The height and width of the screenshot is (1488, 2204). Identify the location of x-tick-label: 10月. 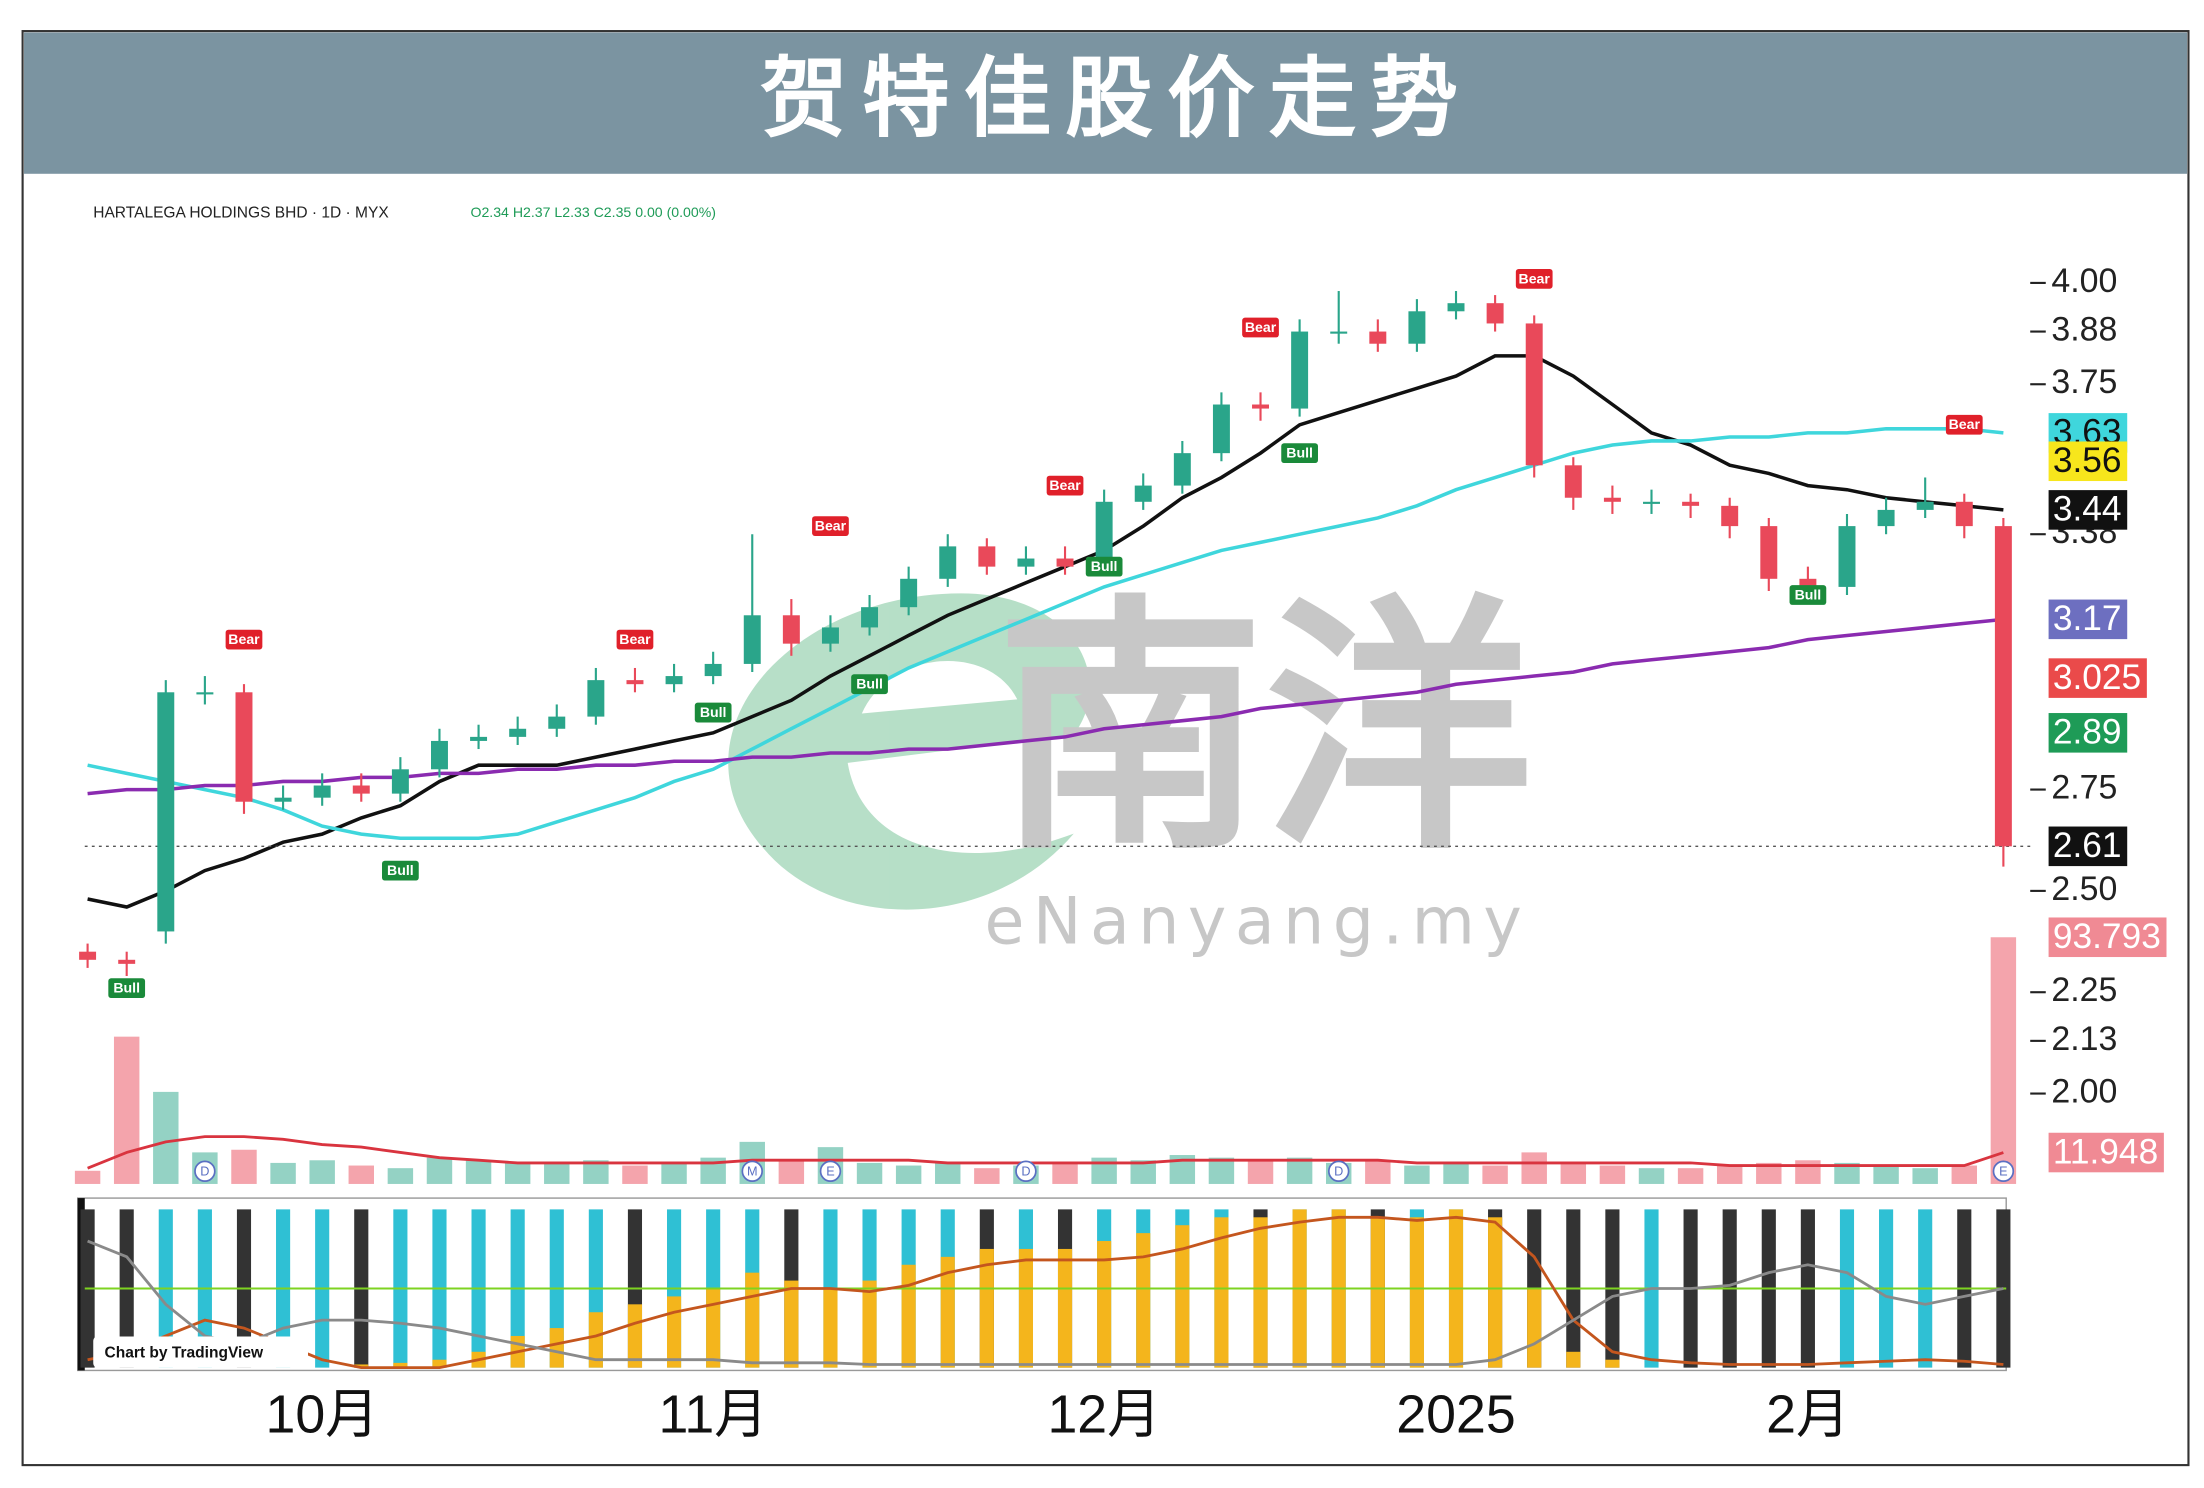
(321, 1415).